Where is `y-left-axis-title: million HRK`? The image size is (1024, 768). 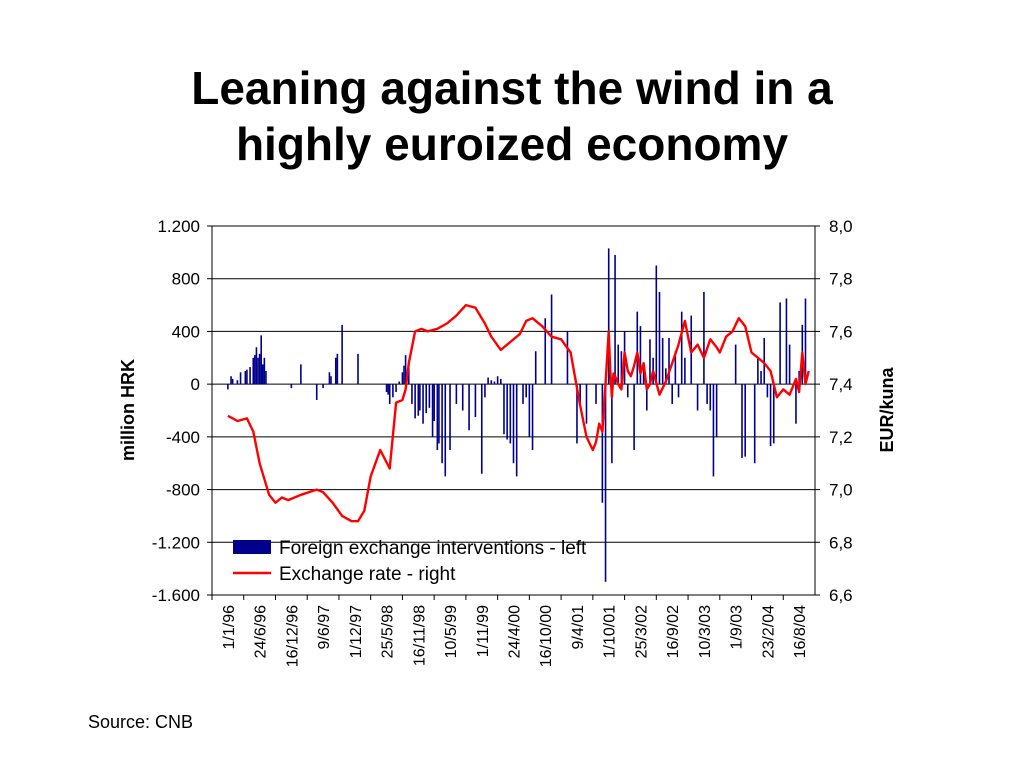
y-left-axis-title: million HRK is located at coordinates (128, 410).